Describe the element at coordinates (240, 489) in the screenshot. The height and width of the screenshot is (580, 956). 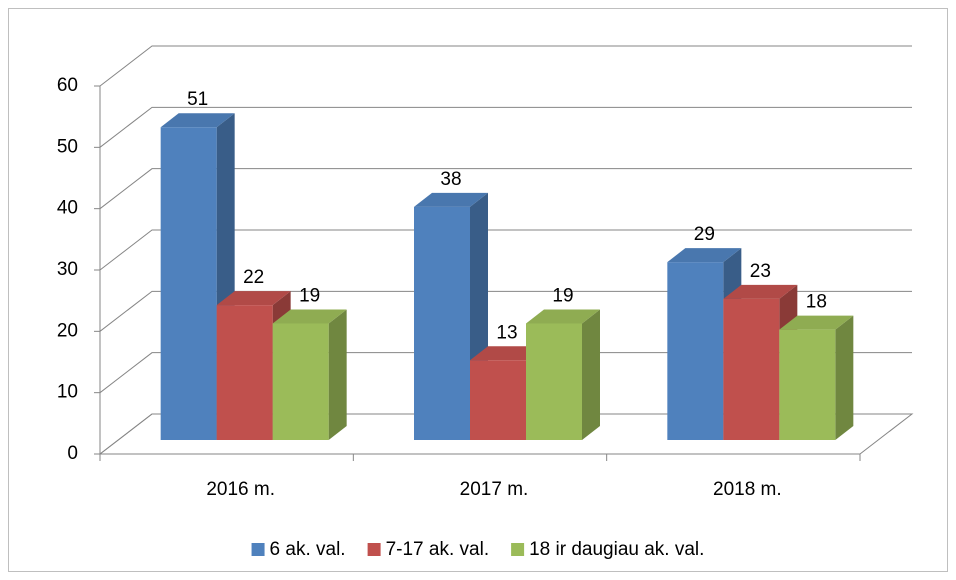
I see `x-tick-label: 2016 m.` at that location.